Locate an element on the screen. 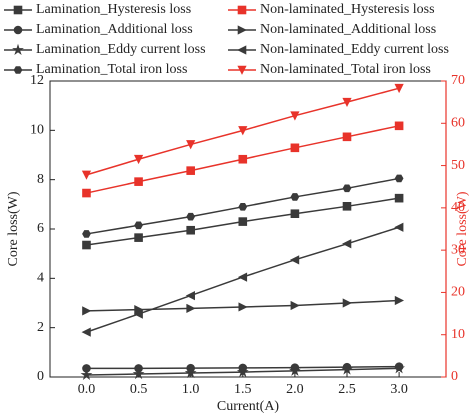  y2-tick-label: 60 is located at coordinates (458, 123).